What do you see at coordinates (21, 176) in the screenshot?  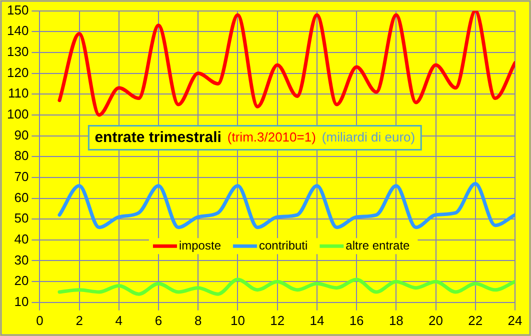 I see `y-tick-label: 70` at bounding box center [21, 176].